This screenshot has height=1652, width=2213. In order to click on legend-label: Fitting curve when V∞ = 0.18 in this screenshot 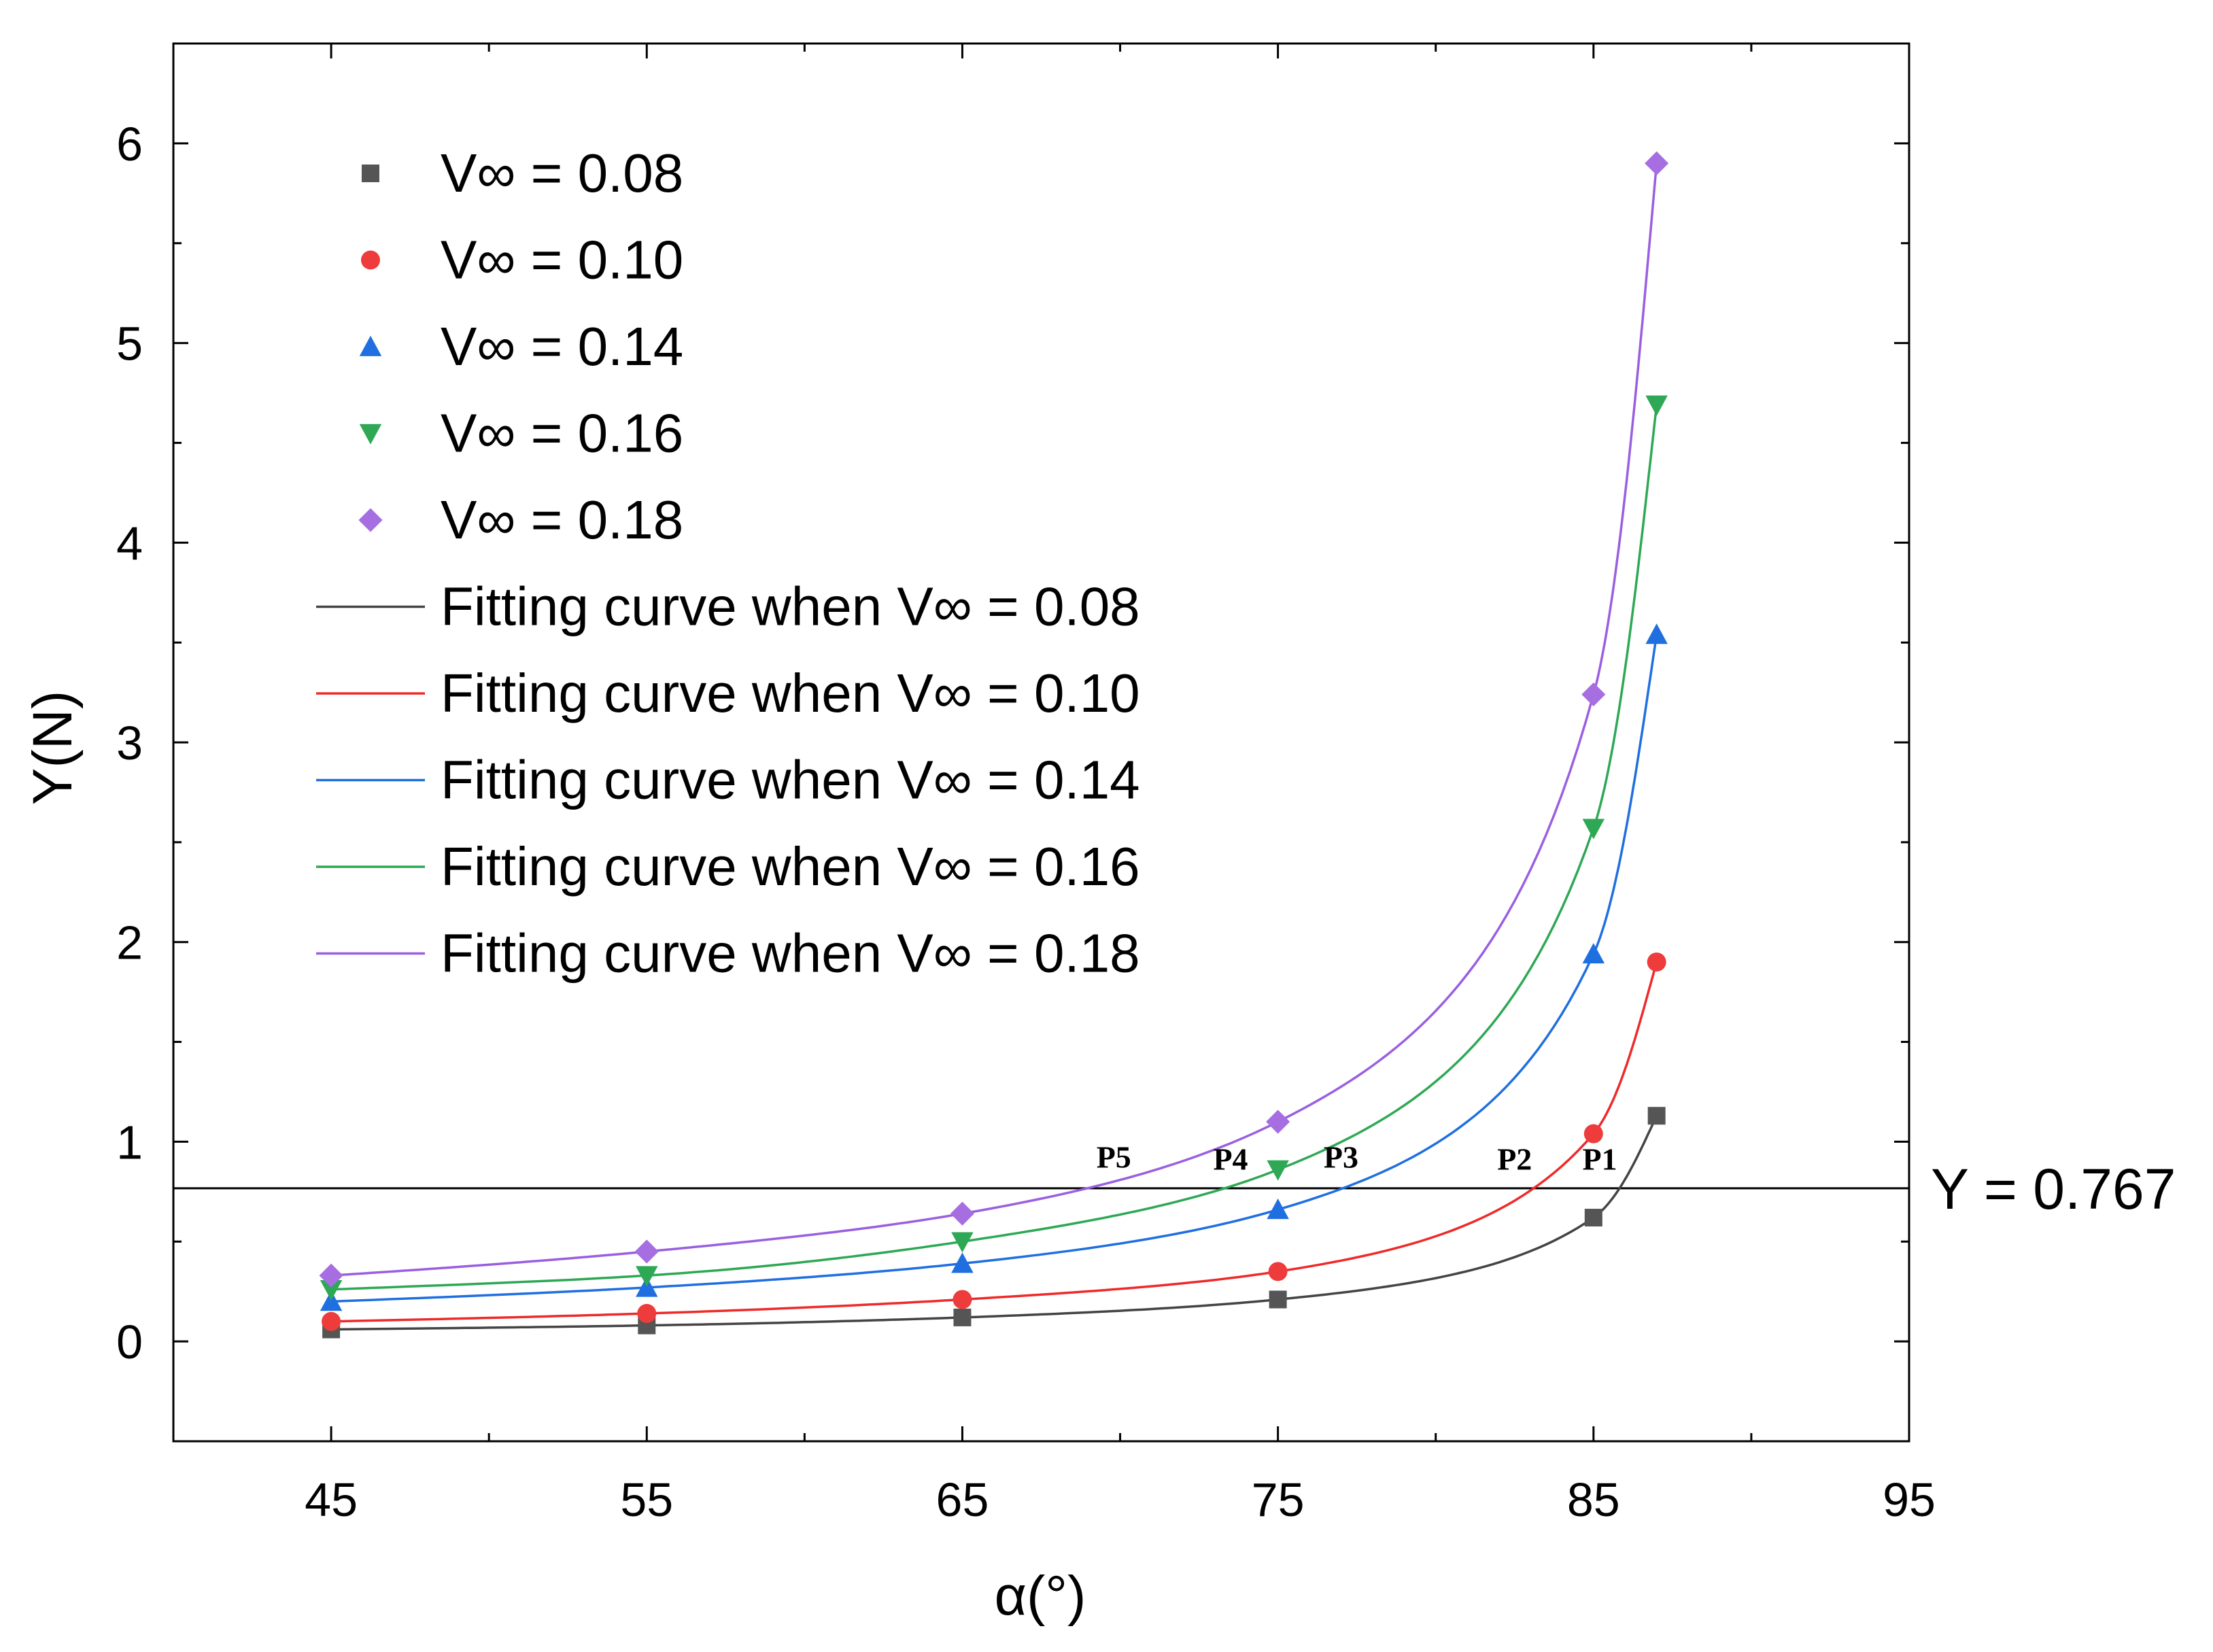, I will do `click(790, 953)`.